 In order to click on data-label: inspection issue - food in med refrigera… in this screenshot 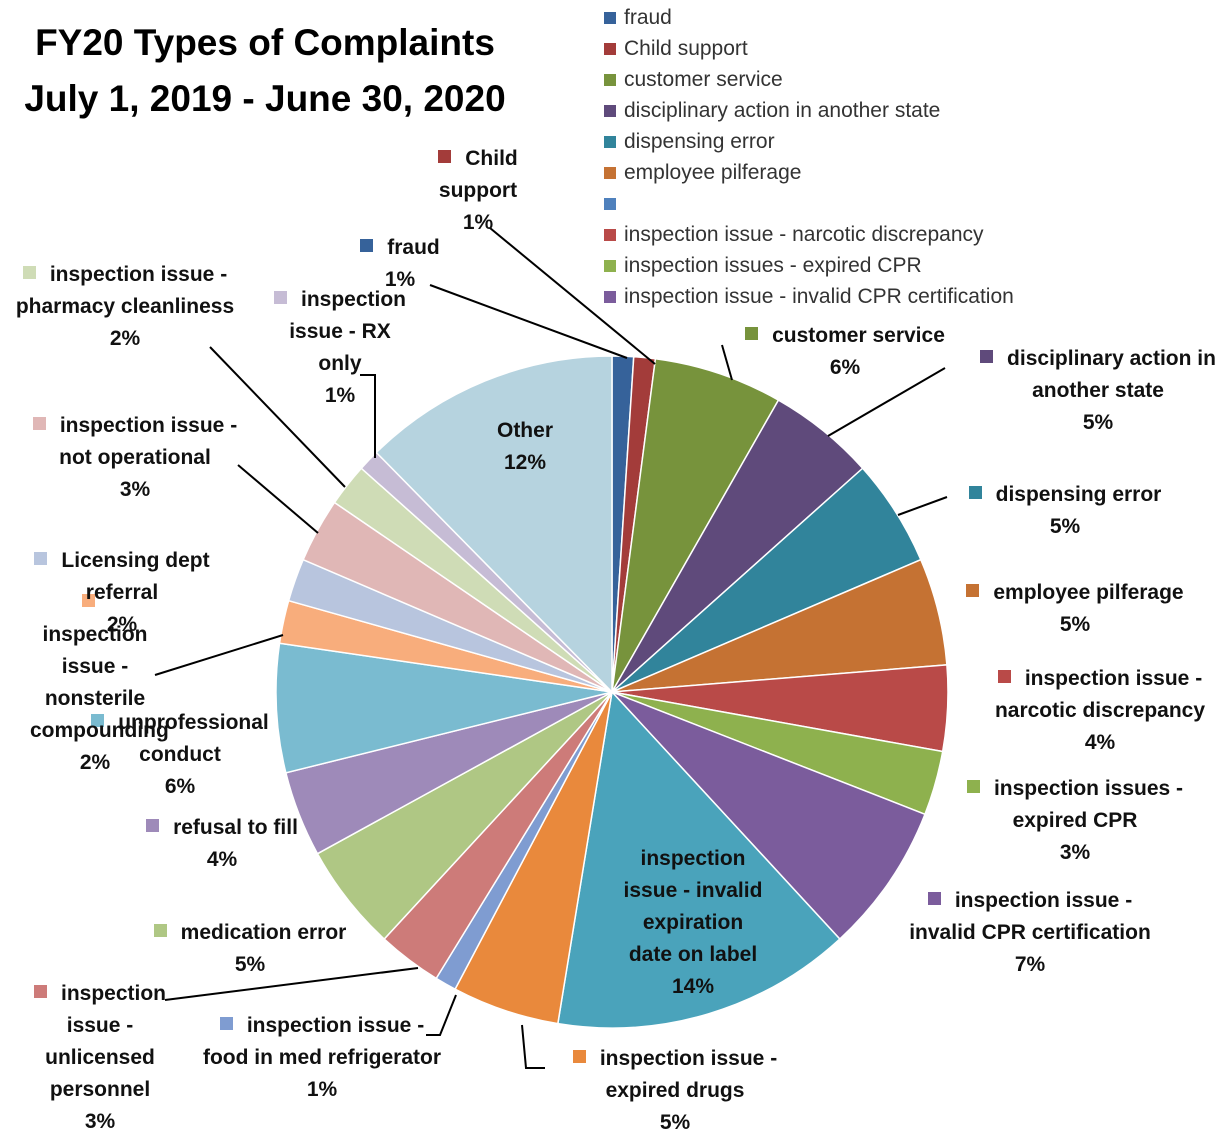, I will do `click(322, 1058)`.